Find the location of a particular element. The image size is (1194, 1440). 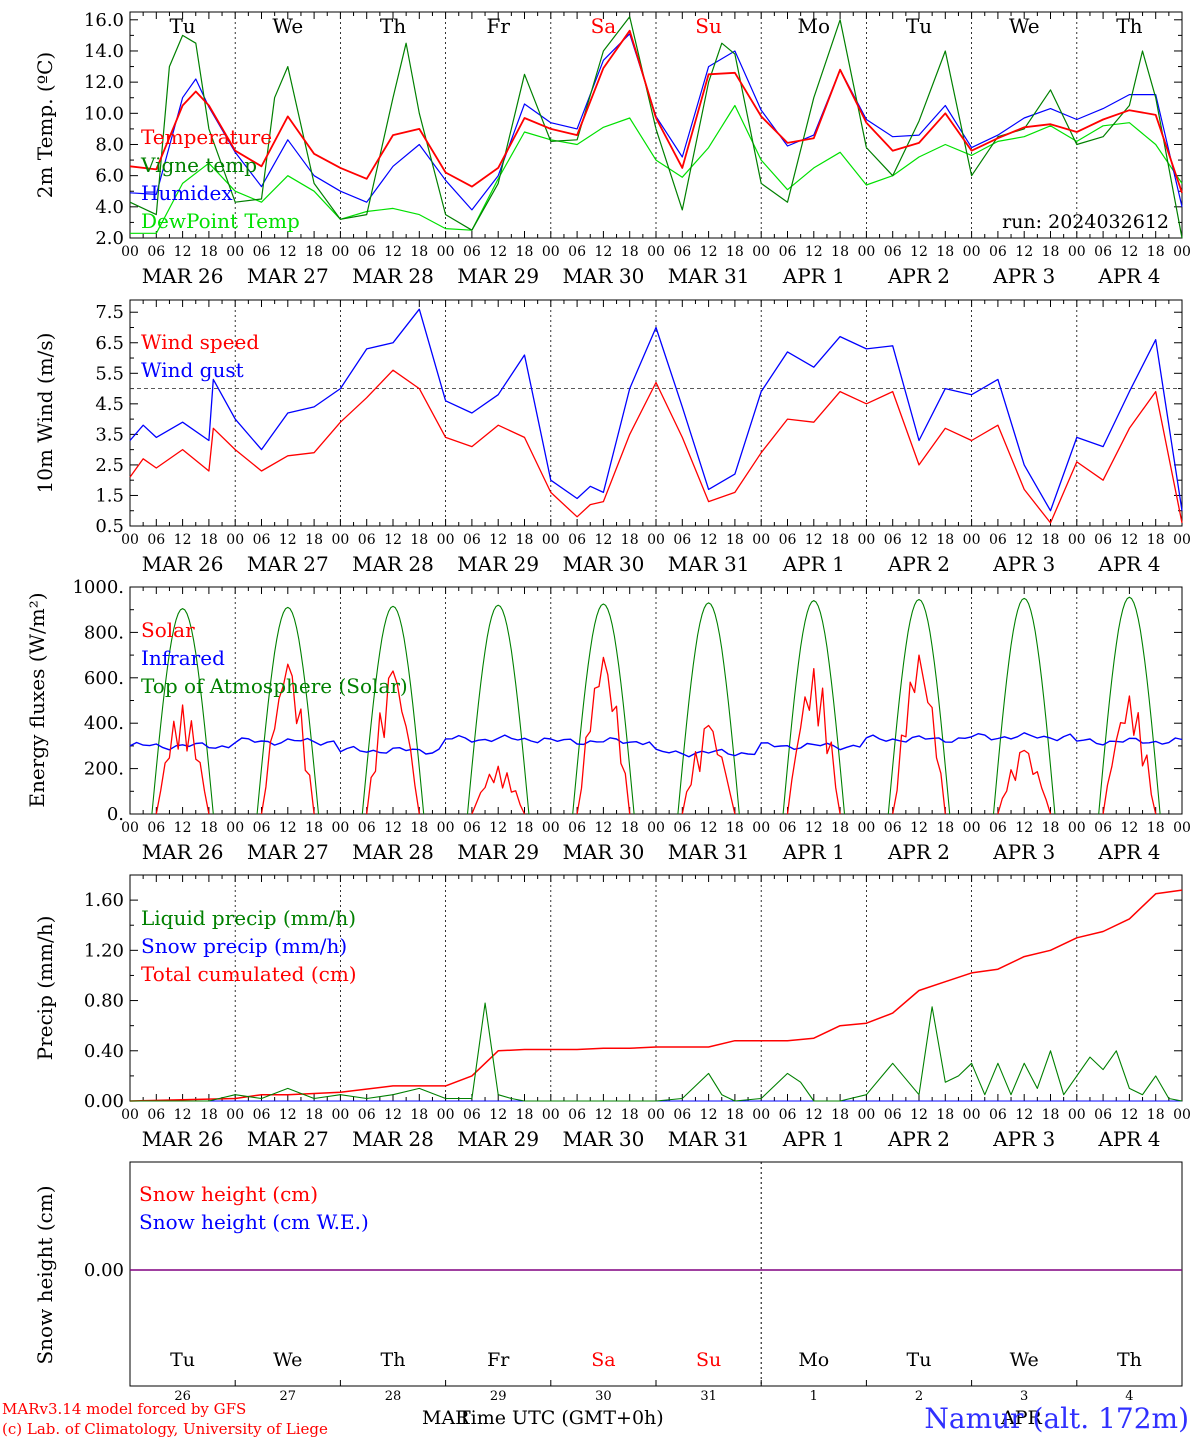

day-number-label: 3 is located at coordinates (1024, 1396).